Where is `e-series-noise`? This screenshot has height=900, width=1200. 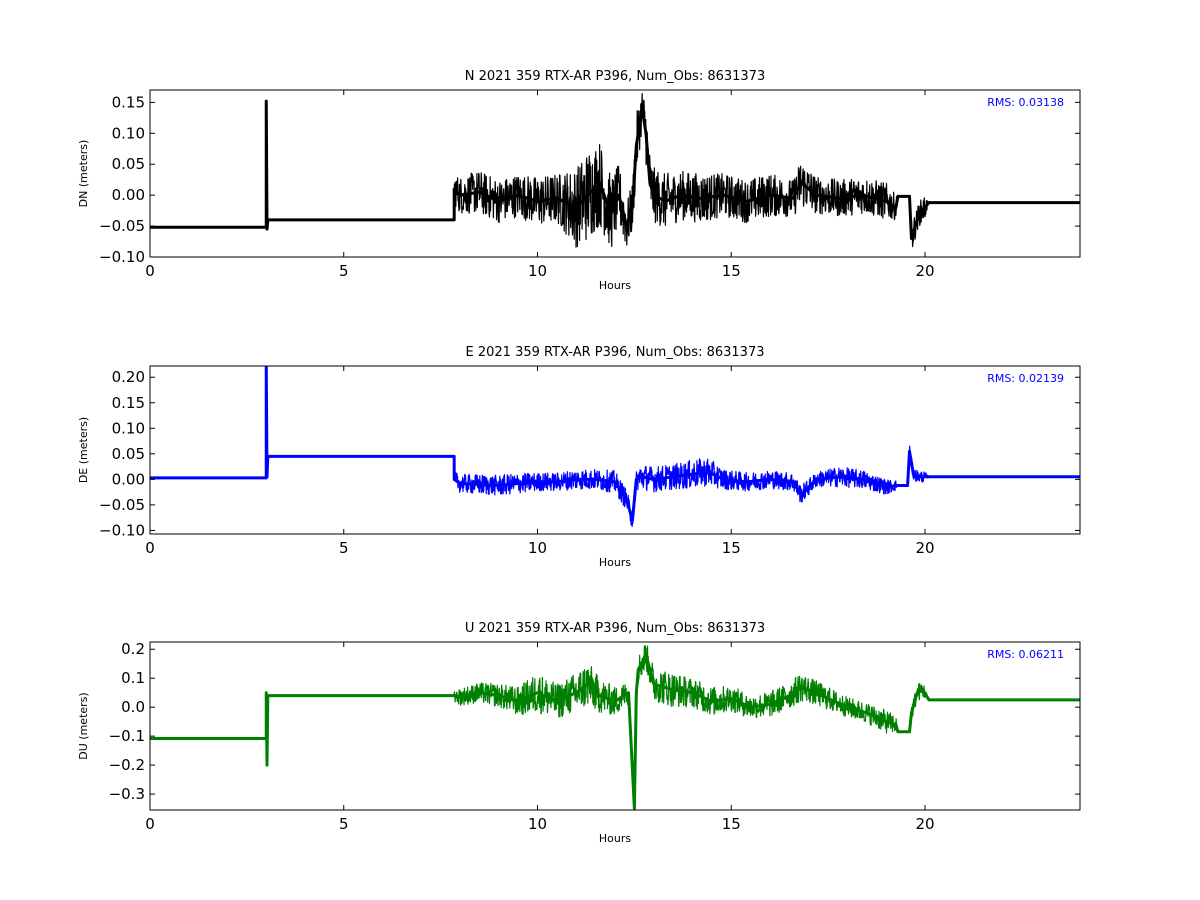 e-series-noise is located at coordinates (615, 471).